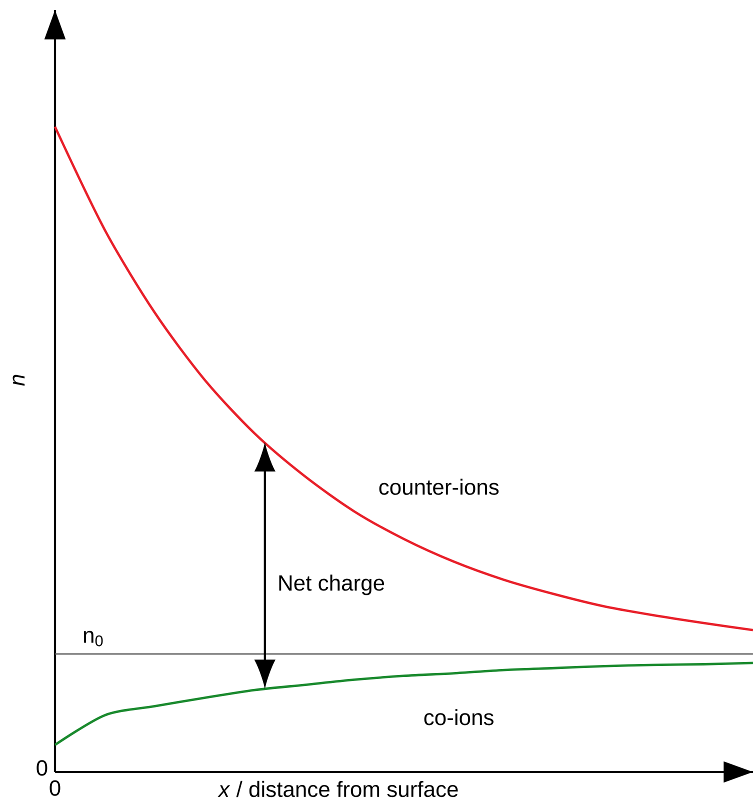 This screenshot has width=753, height=800. I want to click on annotation: Net charge, so click(331, 585).